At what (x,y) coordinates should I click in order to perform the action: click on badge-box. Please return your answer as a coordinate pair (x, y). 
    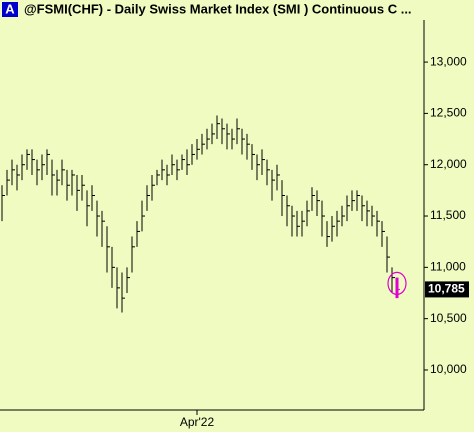
    Looking at the image, I should click on (10, 9).